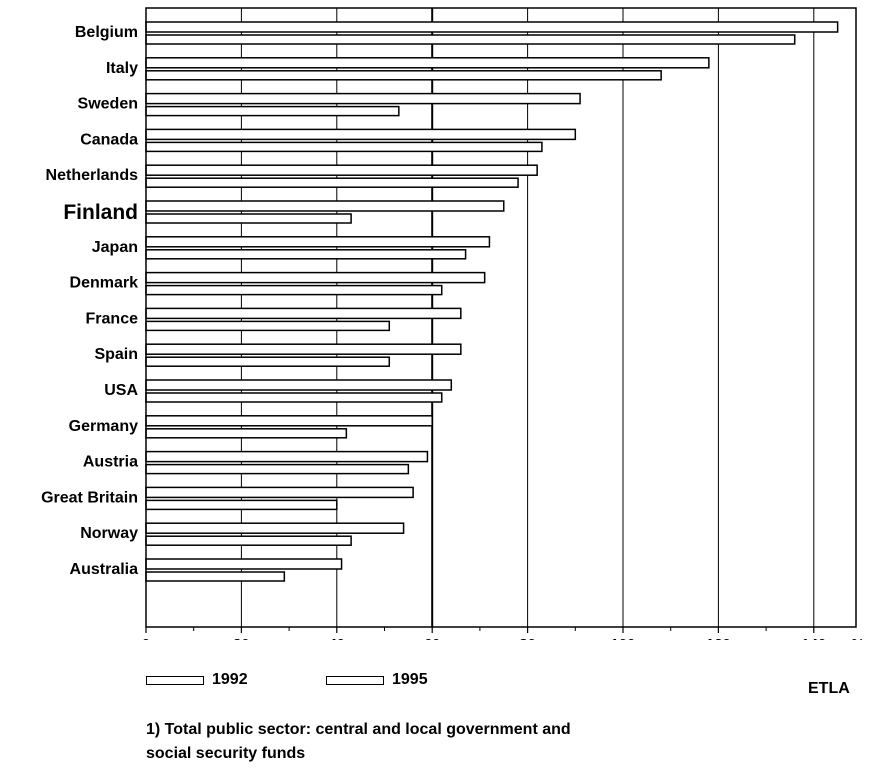  Describe the element at coordinates (122, 68) in the screenshot. I see `category-label: Italy` at that location.